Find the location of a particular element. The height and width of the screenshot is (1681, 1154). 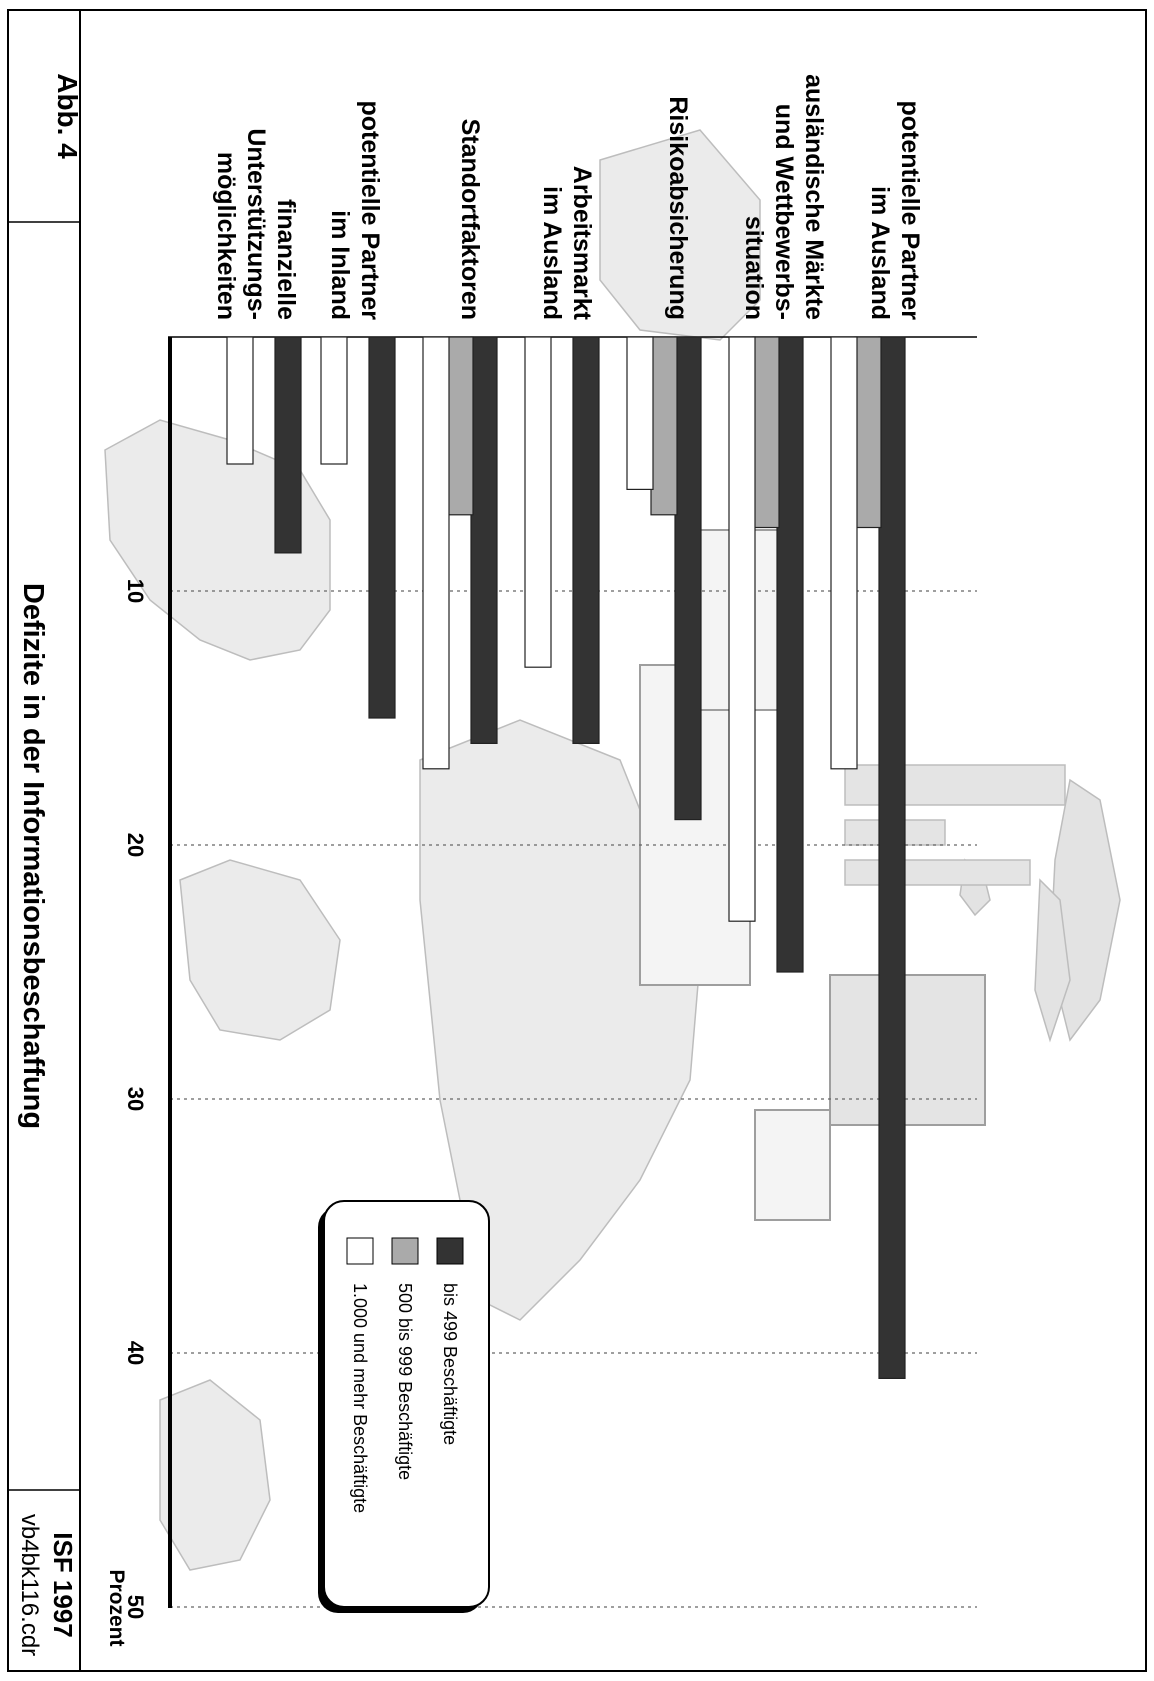

category-label-line: finanzielle is located at coordinates (286, 259).